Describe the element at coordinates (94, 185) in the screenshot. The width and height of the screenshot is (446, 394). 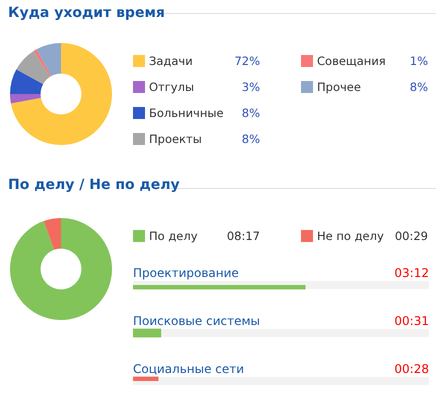
I see `chart-title: По делу / Не по делу` at that location.